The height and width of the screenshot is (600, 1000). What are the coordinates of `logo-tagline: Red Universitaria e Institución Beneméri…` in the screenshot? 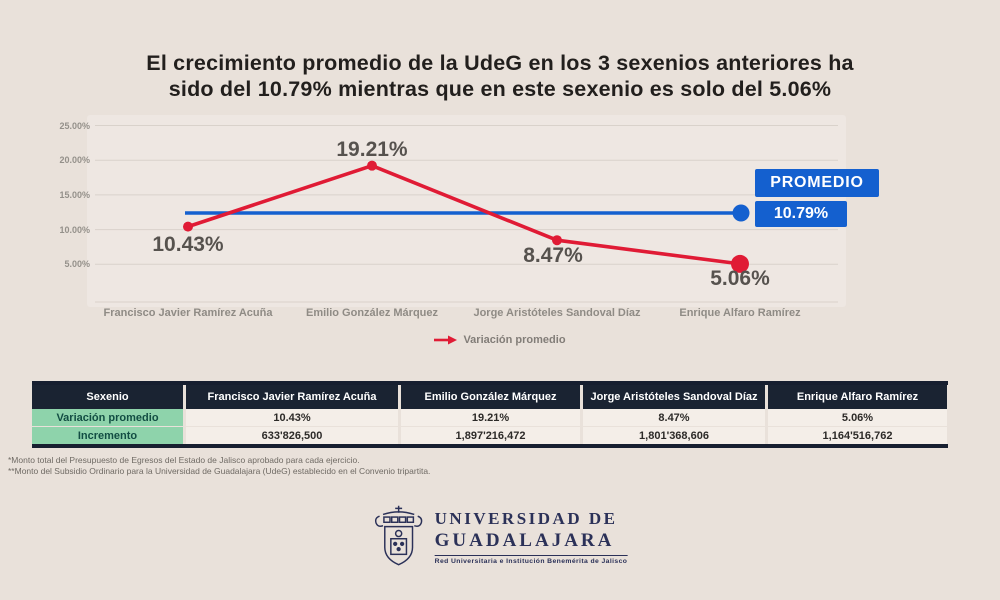 It's located at (531, 561).